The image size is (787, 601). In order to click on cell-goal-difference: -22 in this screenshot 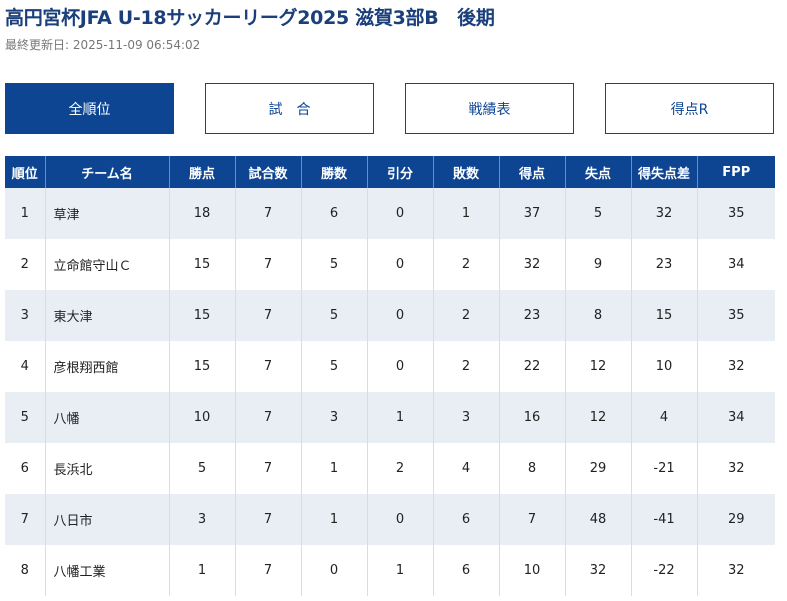, I will do `click(663, 570)`.